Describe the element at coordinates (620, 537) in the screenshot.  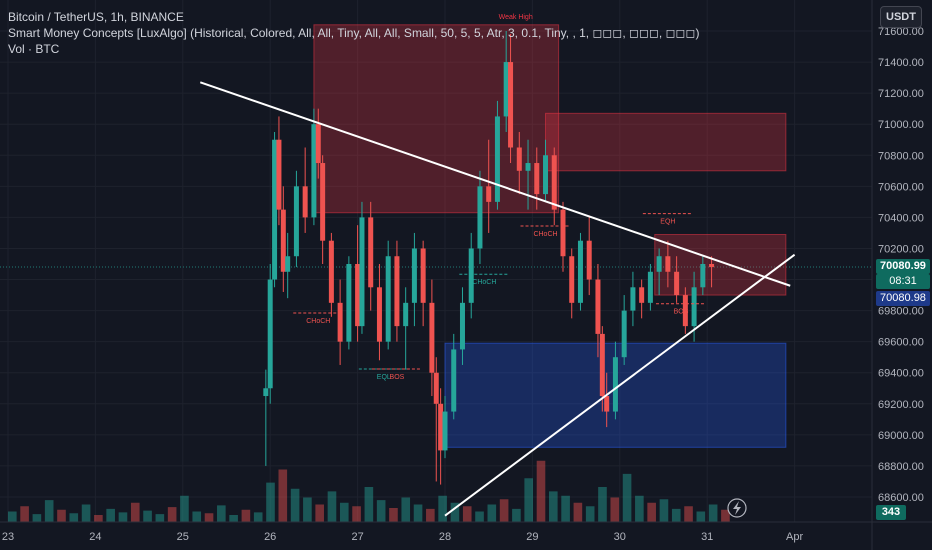
I see `x-tick-label: 30` at that location.